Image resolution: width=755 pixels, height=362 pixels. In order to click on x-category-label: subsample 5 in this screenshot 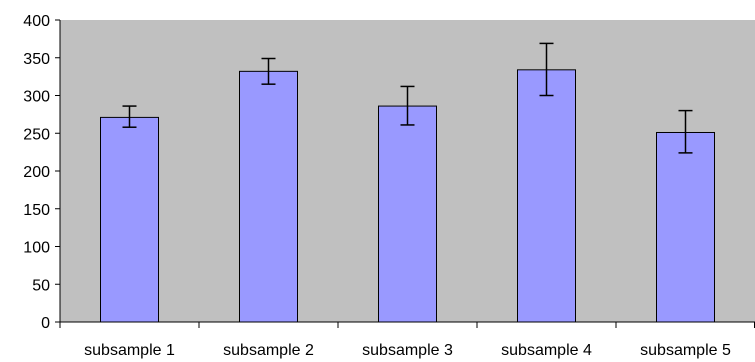, I will do `click(685, 350)`.